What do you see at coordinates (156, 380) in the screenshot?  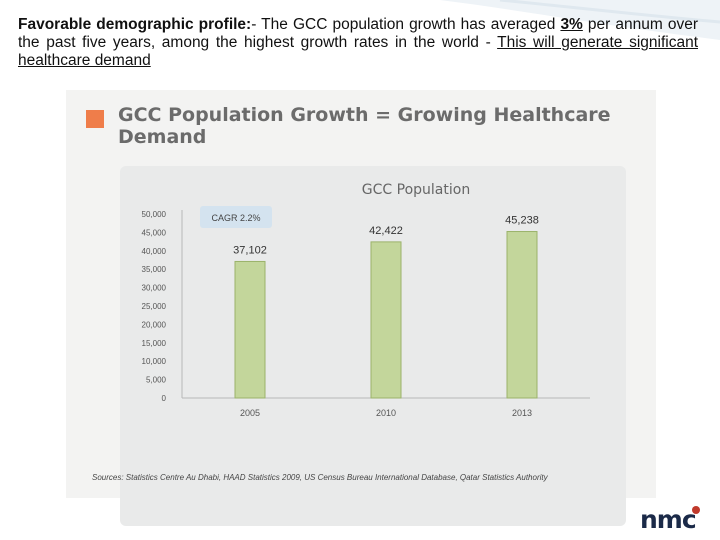 I see `y-tick-label: 5,000` at bounding box center [156, 380].